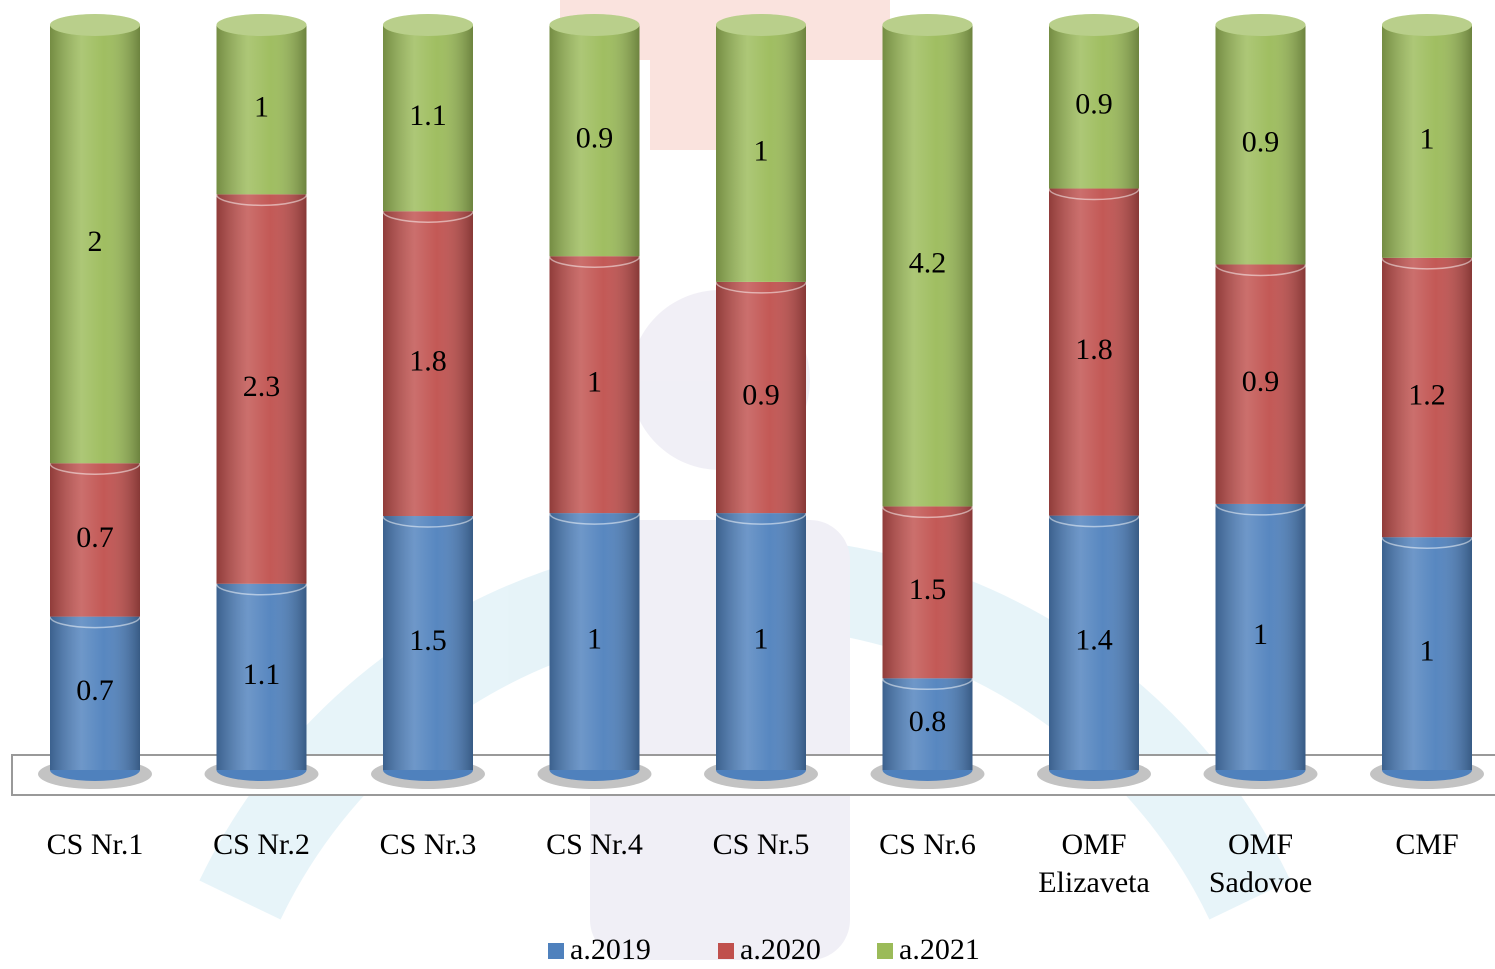  I want to click on data-label: 1.4, so click(1094, 640).